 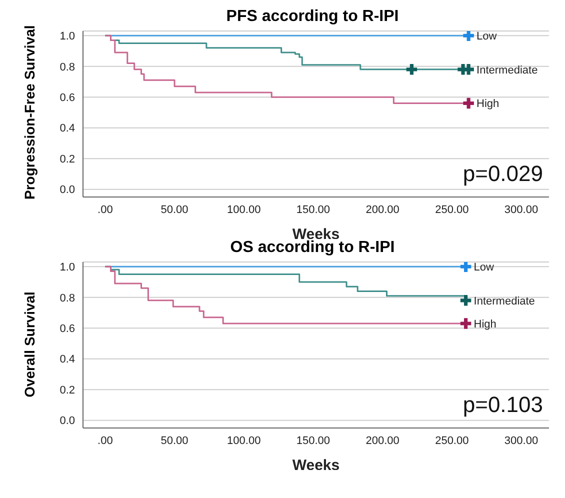 I want to click on annotation: p=0.103, so click(x=502, y=405).